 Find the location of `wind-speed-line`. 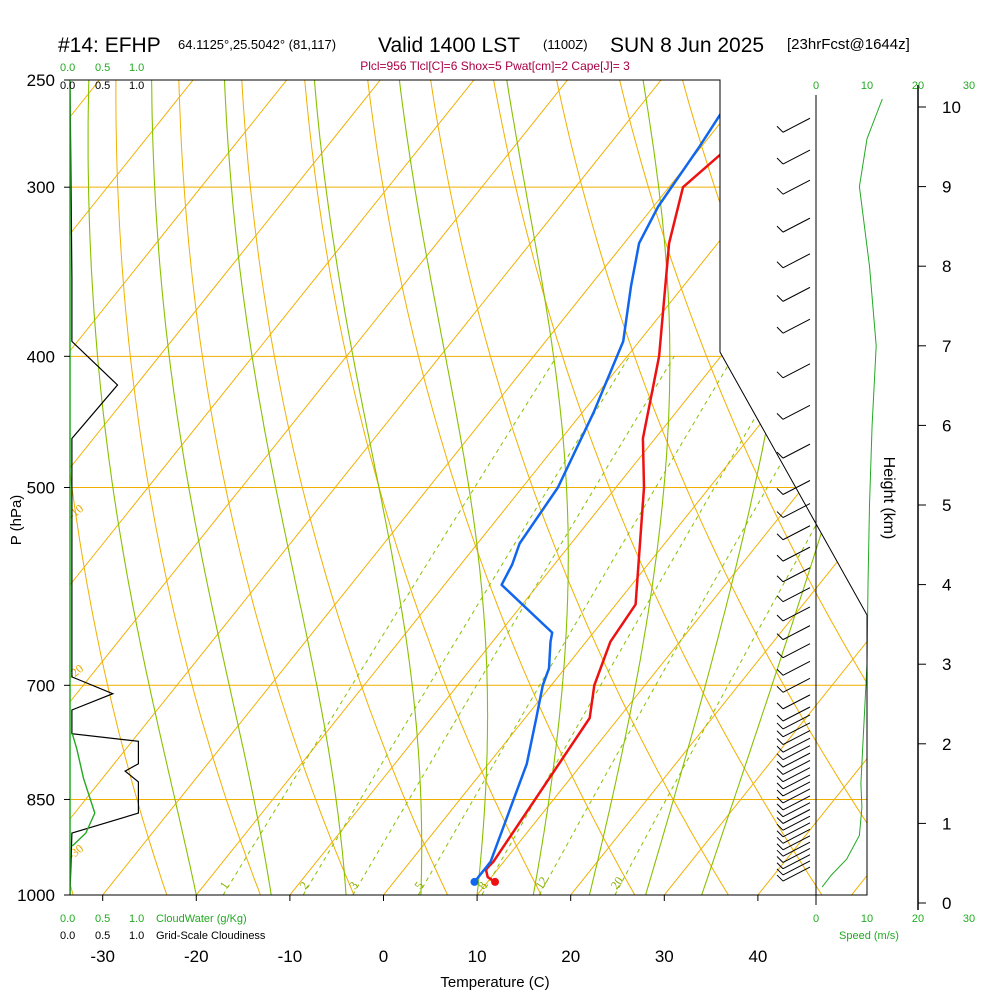

wind-speed-line is located at coordinates (852, 493).